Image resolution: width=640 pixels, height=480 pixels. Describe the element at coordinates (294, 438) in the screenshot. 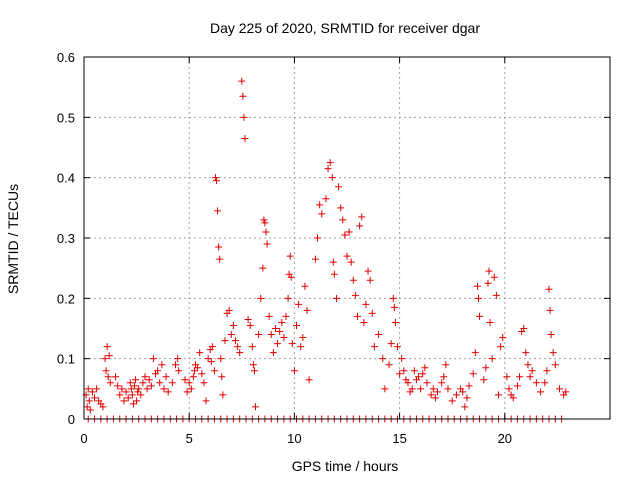

I see `x-tick-label: 10` at that location.